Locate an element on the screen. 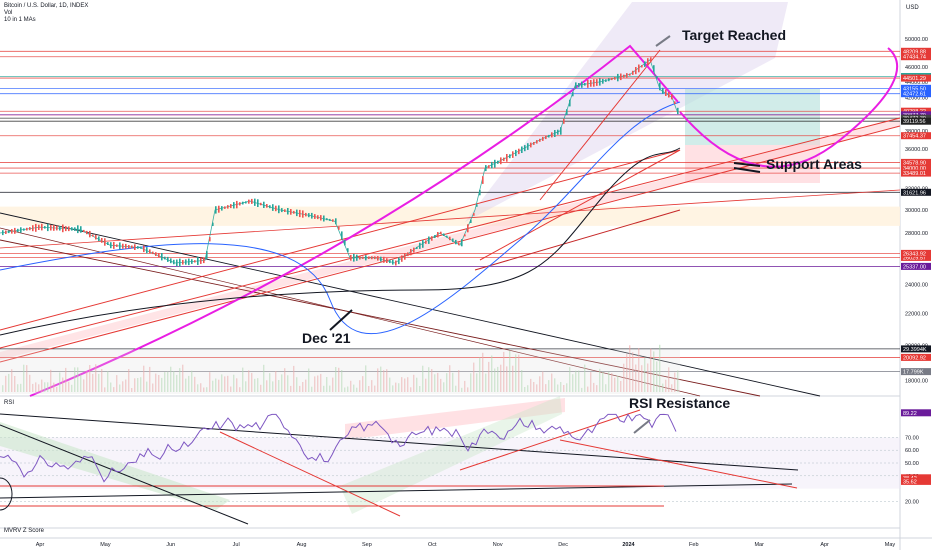  time-tick-label: Sep is located at coordinates (367, 545).